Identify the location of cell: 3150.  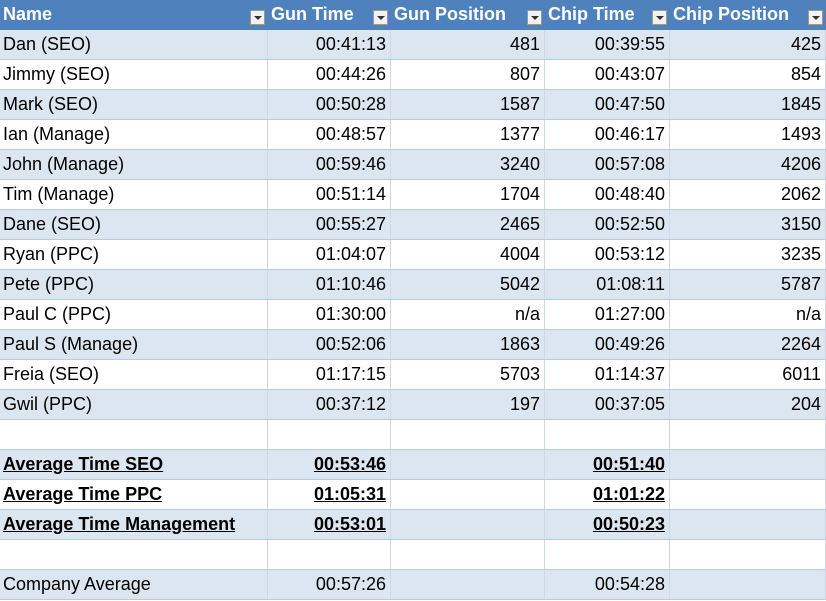
(748, 224).